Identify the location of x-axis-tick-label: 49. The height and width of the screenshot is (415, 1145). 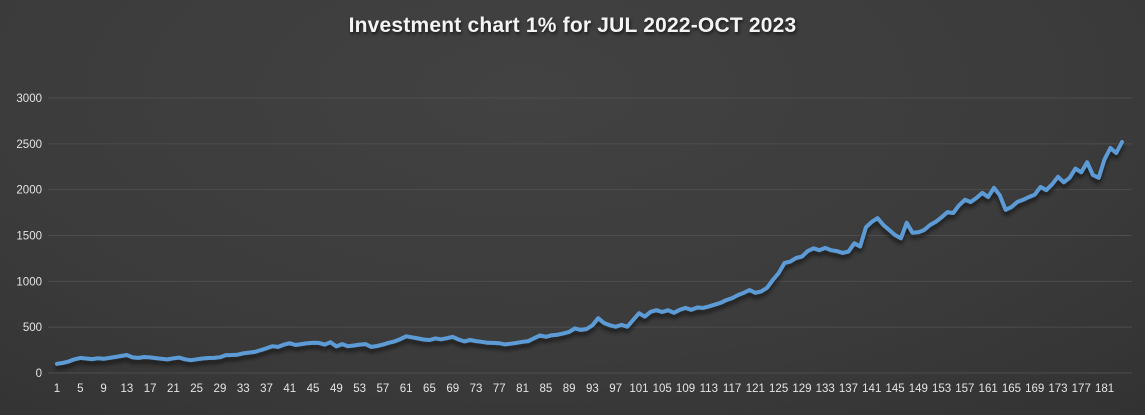
(336, 389).